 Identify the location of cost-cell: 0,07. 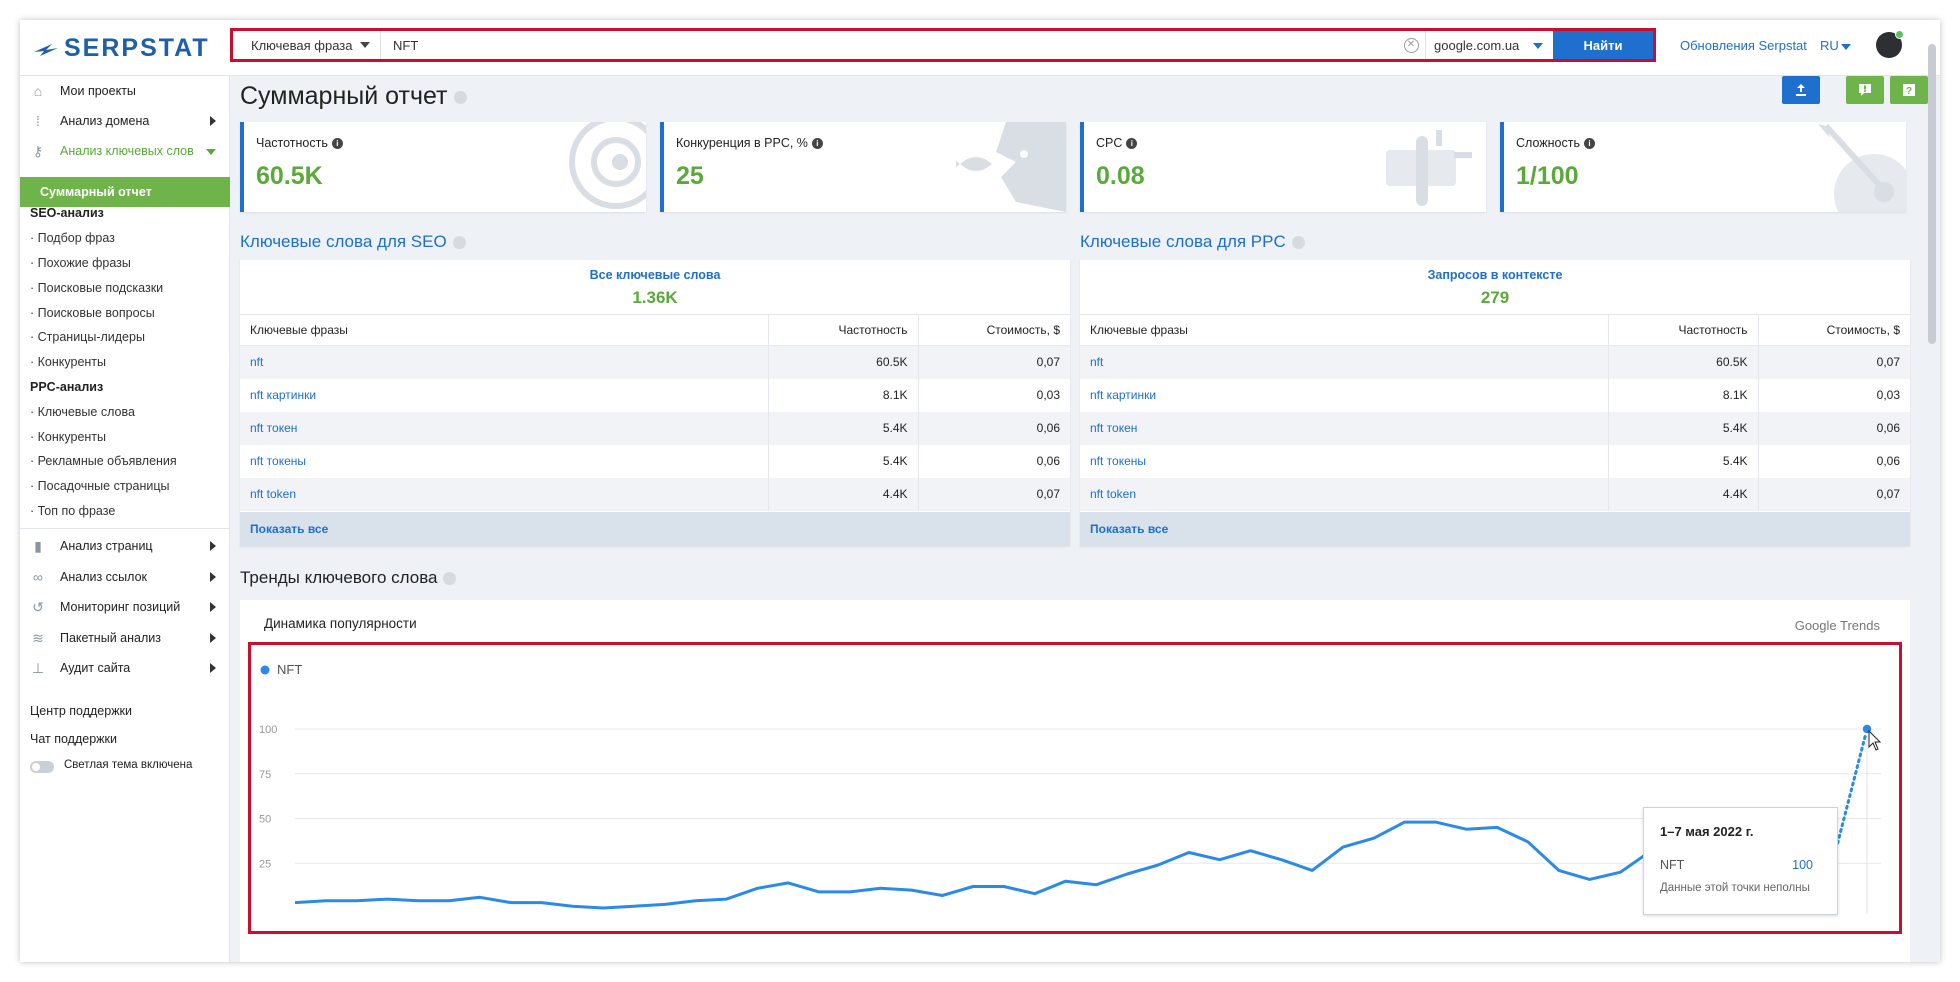
(993, 362).